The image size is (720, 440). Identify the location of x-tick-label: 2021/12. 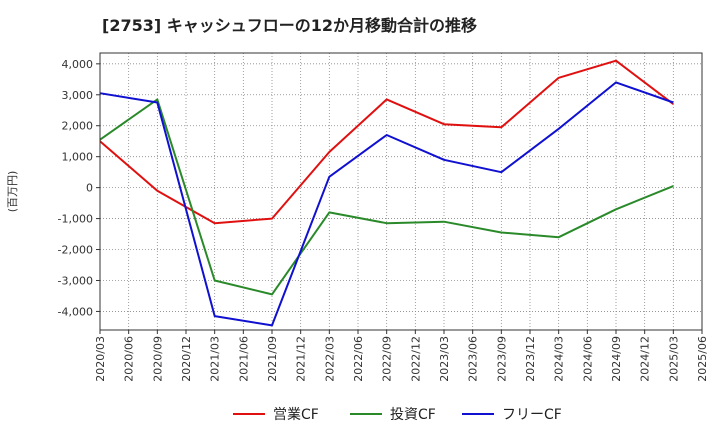
(301, 359).